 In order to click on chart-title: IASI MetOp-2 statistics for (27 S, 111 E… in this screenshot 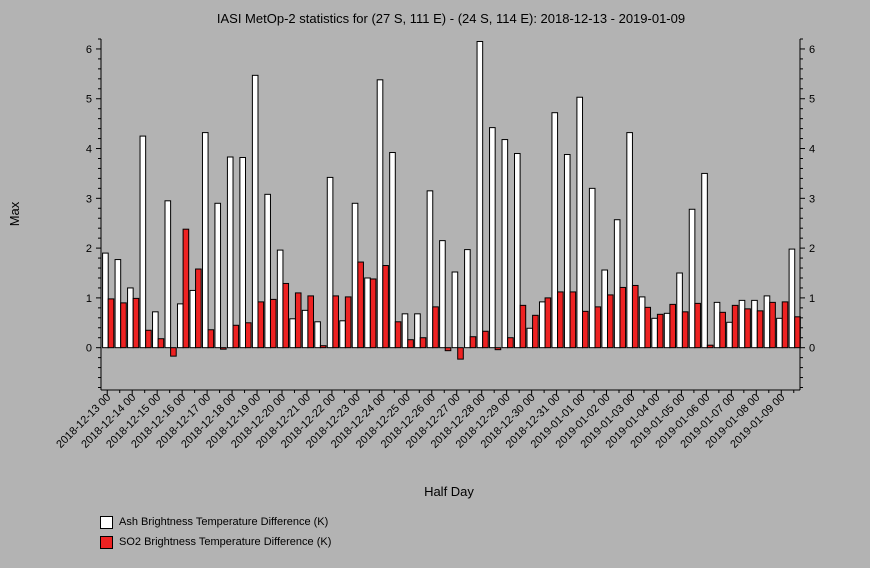, I will do `click(451, 18)`.